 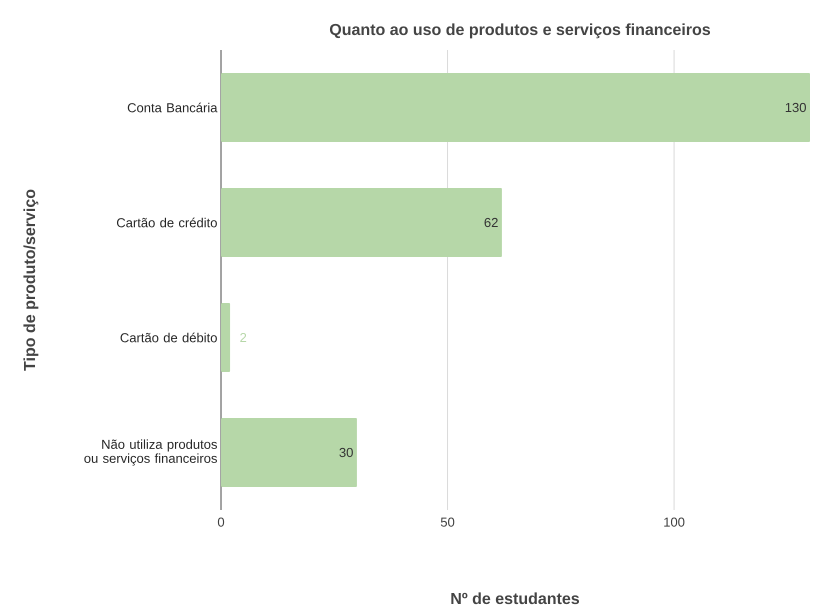 What do you see at coordinates (674, 522) in the screenshot?
I see `x-tick-label: 100` at bounding box center [674, 522].